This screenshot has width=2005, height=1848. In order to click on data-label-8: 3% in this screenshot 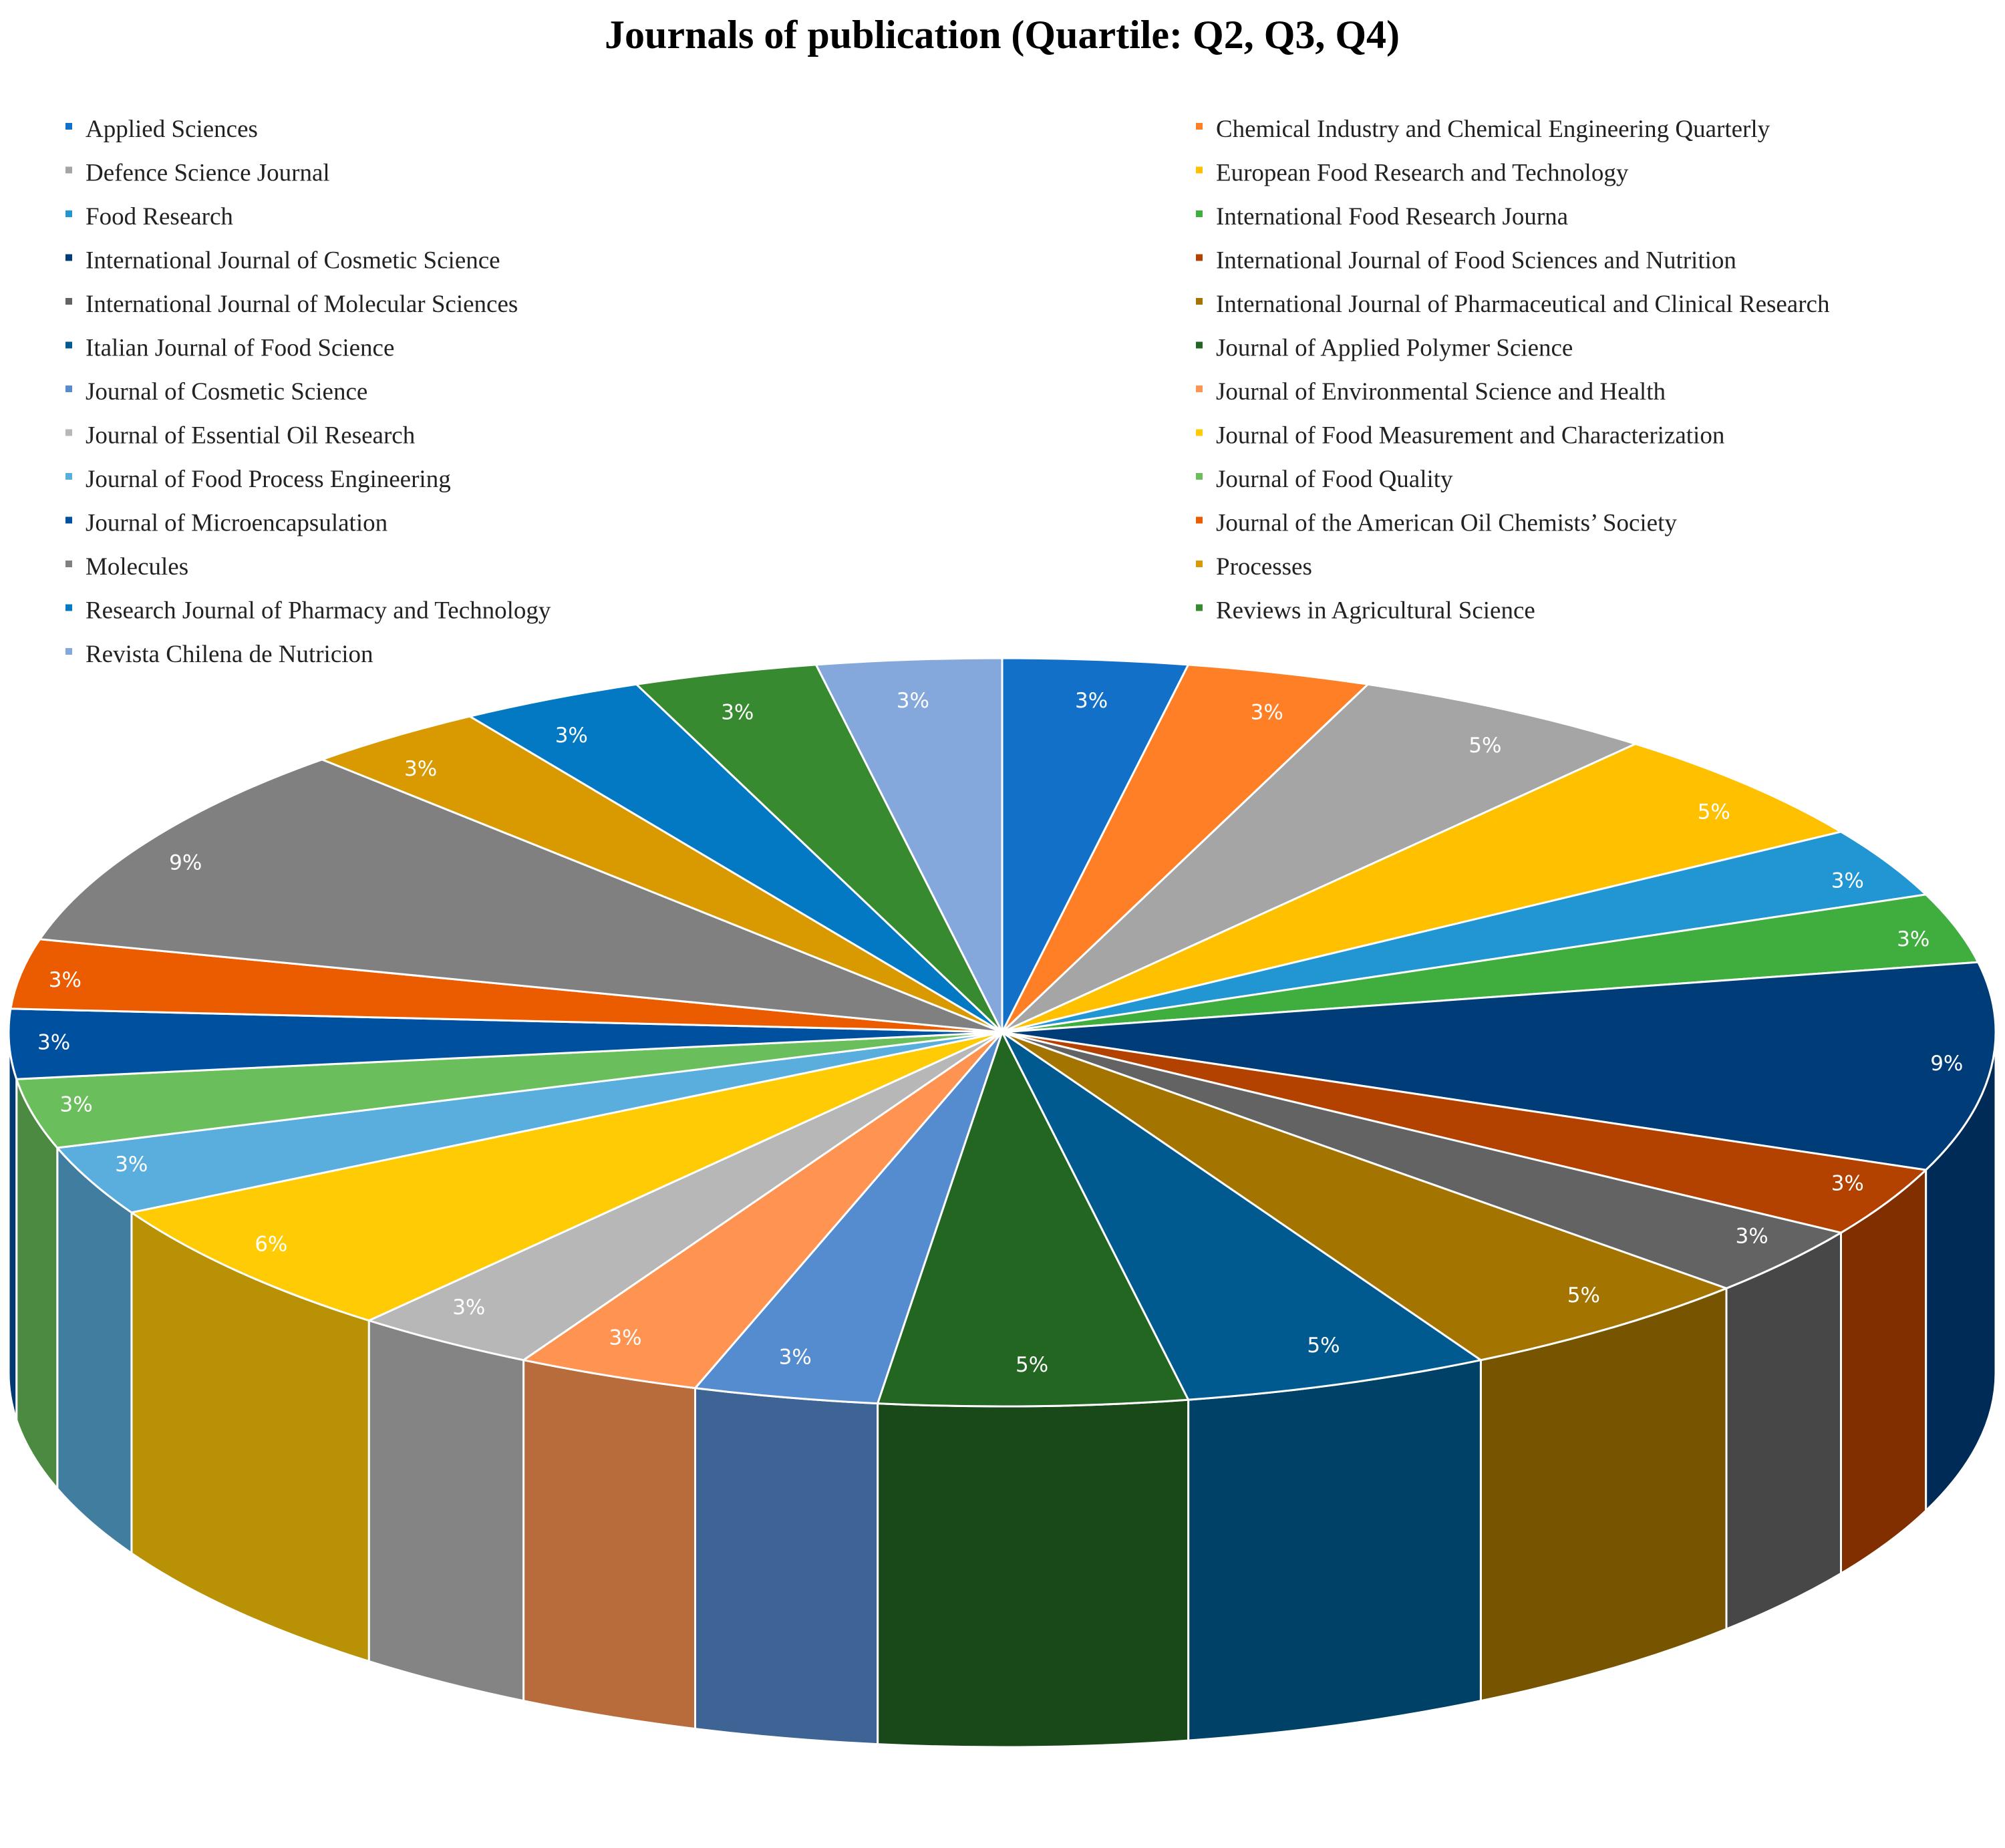, I will do `click(1847, 1183)`.